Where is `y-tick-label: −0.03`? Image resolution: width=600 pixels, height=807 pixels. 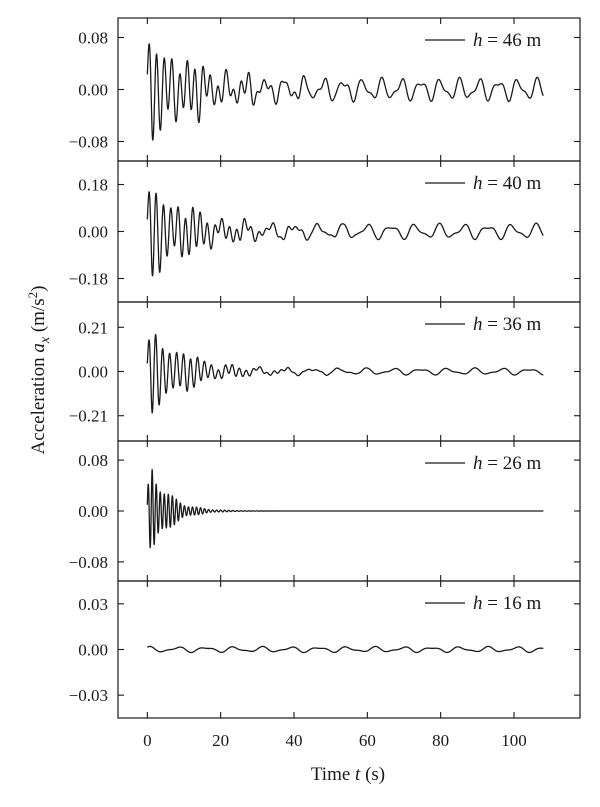 y-tick-label: −0.03 is located at coordinates (88, 695).